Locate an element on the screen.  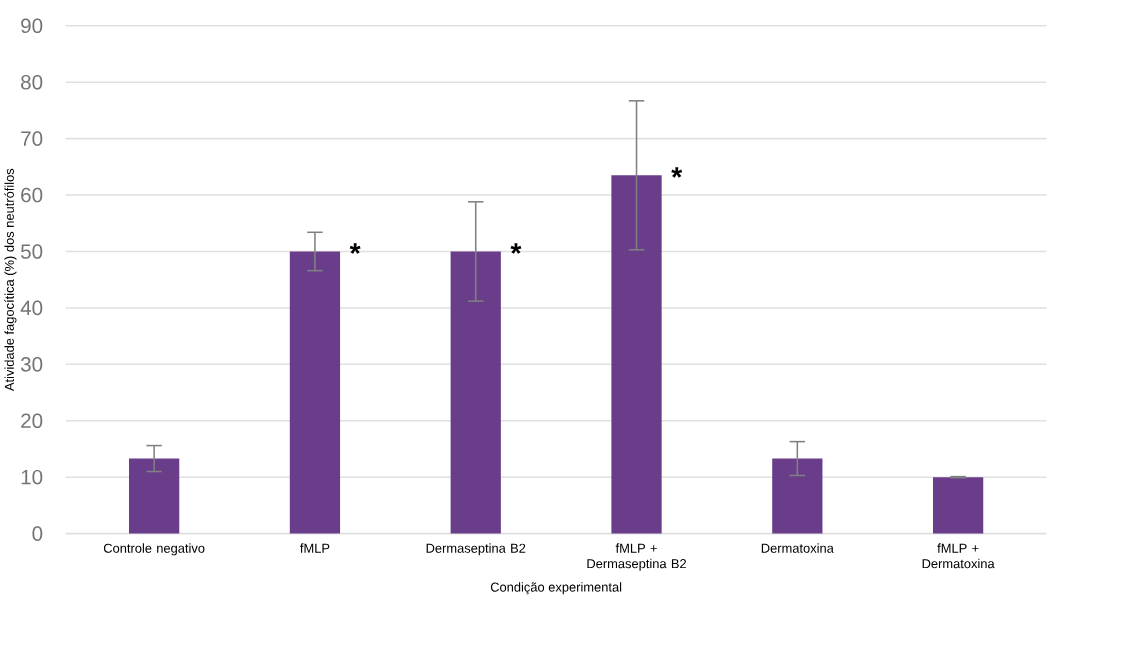
x-tick-label: Dermatoxina is located at coordinates (797, 548).